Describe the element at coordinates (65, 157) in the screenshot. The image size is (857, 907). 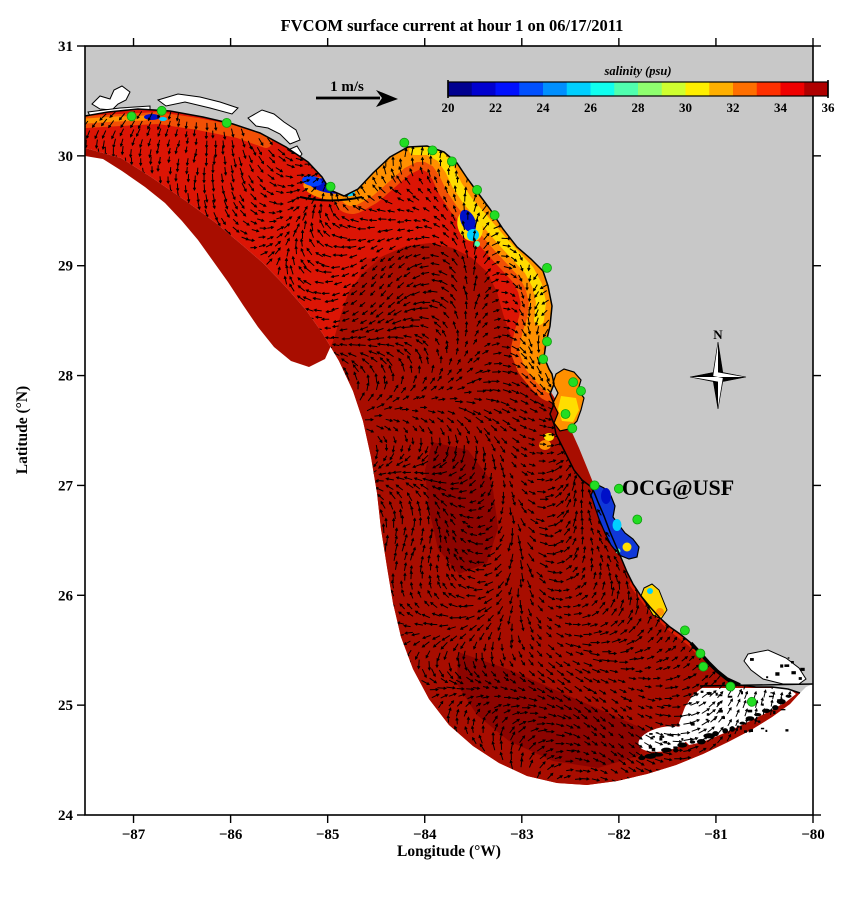
I see `y-tick-label: 30` at that location.